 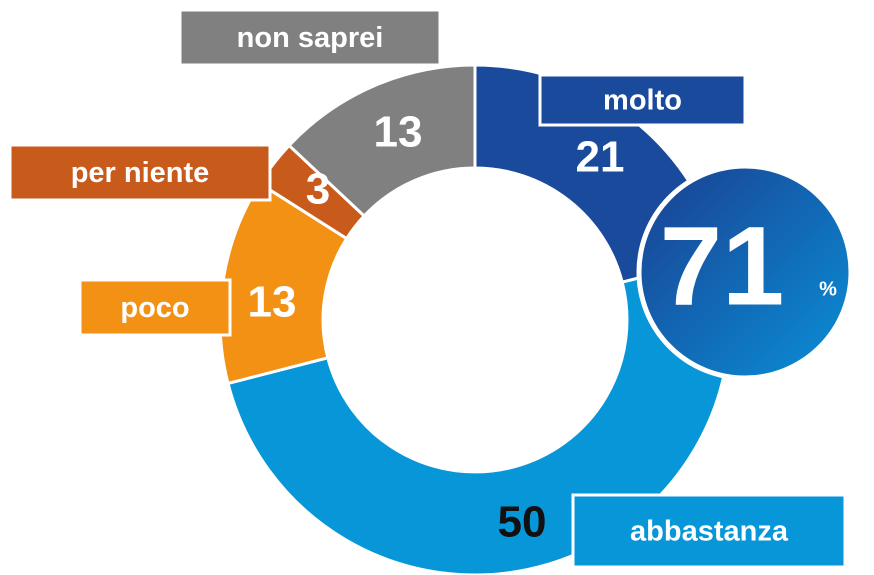 I want to click on highlight-unit: %, so click(x=828, y=289).